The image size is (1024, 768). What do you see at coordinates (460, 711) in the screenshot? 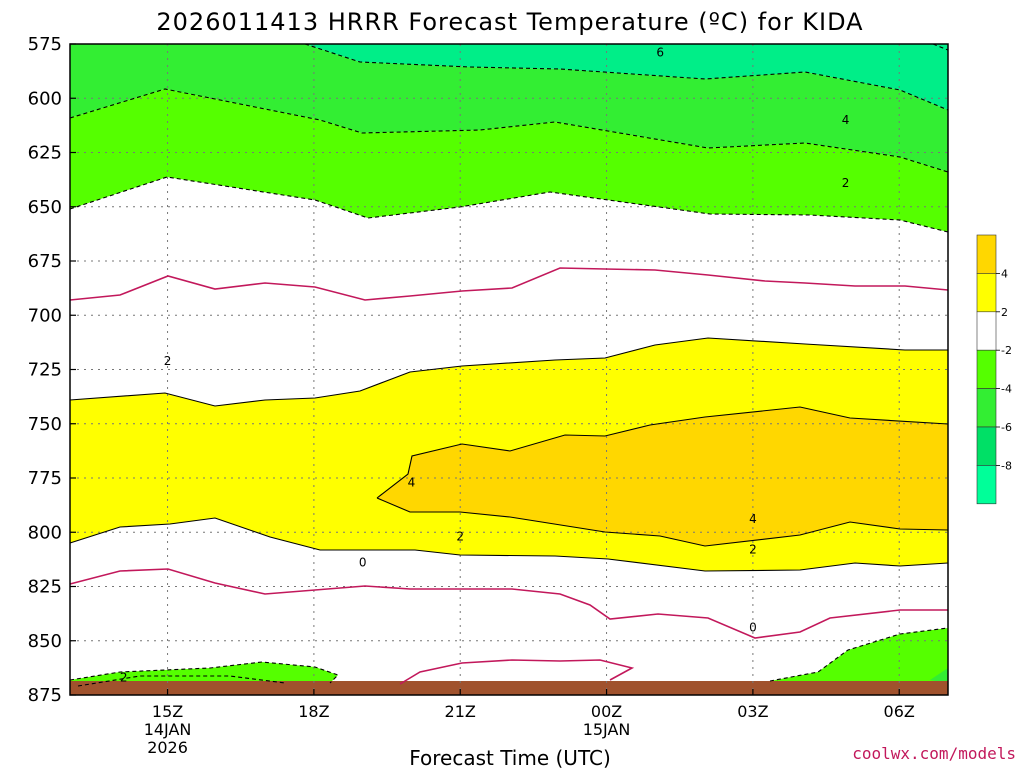
I see `x-tick-label: 21Z` at bounding box center [460, 711].